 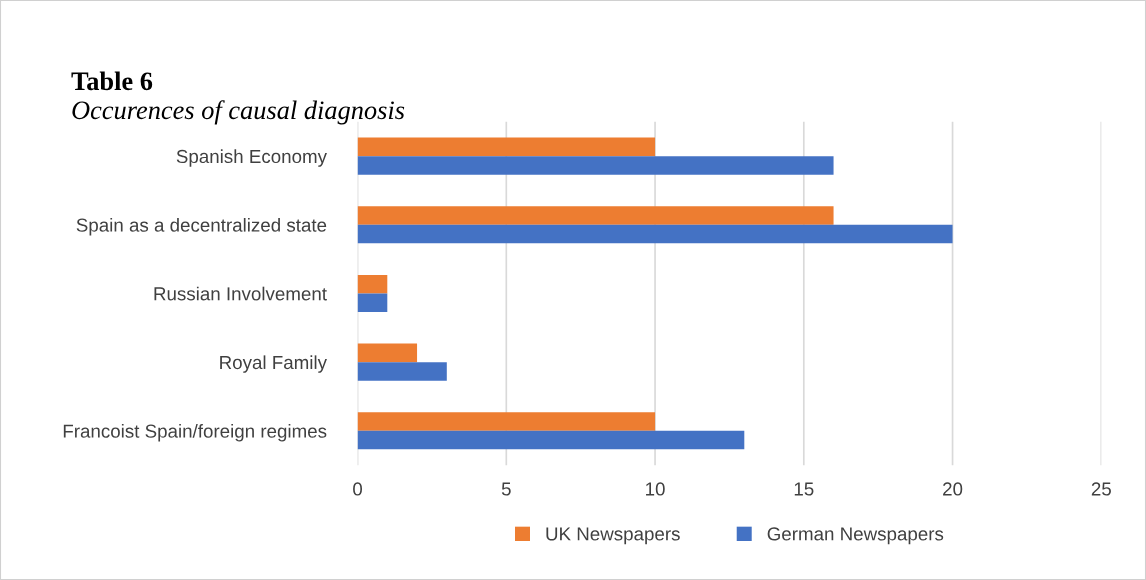 I want to click on y-tick-label: Spain as a decentralized state, so click(x=201, y=227).